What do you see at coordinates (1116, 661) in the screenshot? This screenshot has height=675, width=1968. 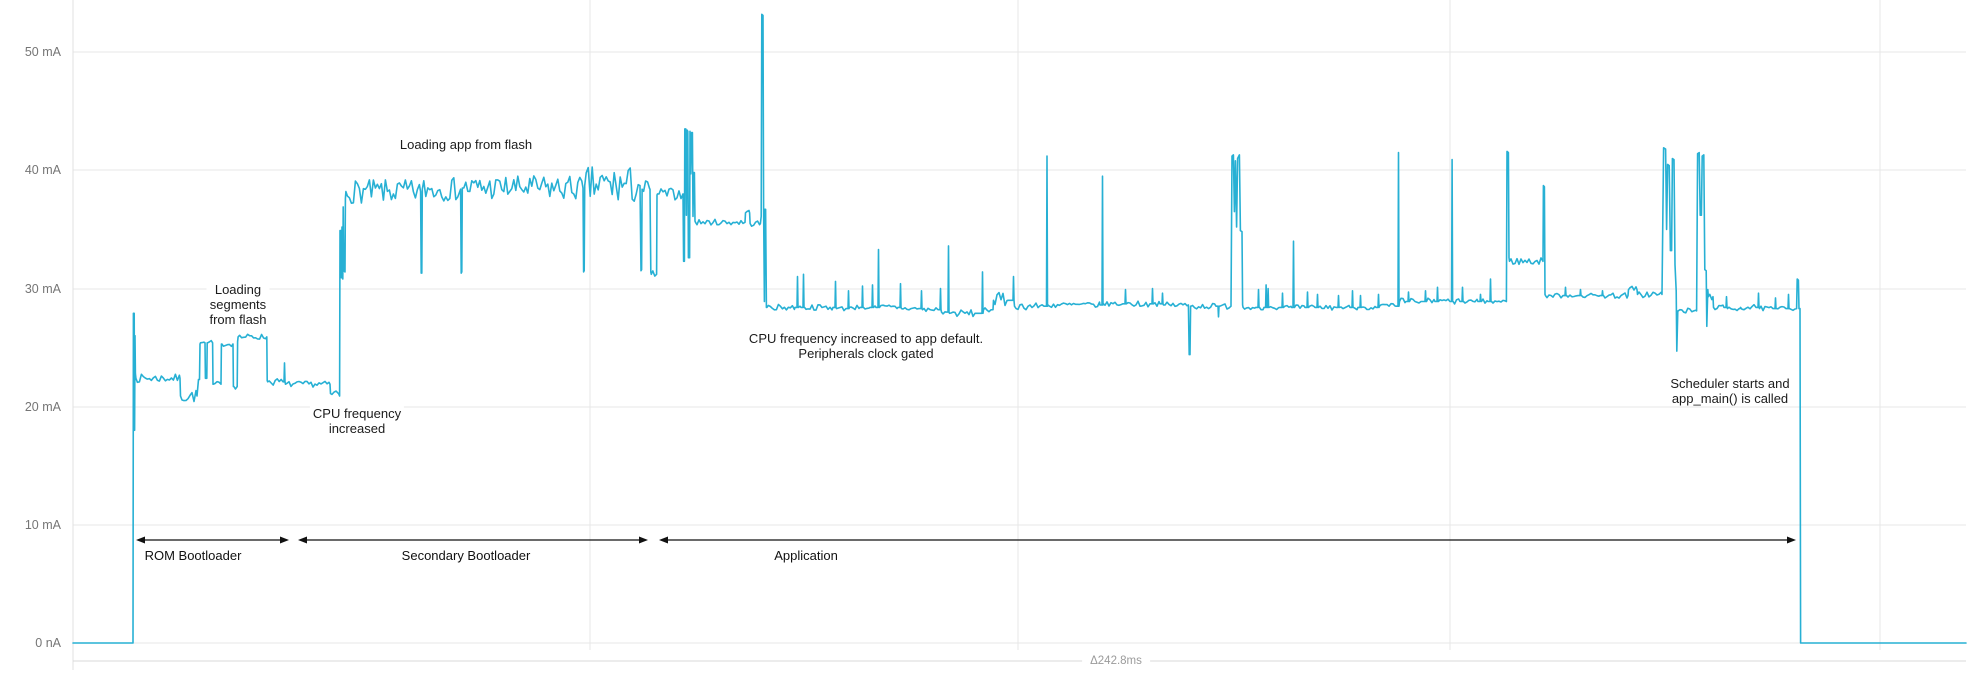 I see `delta-time-label: Δ242.8ms` at bounding box center [1116, 661].